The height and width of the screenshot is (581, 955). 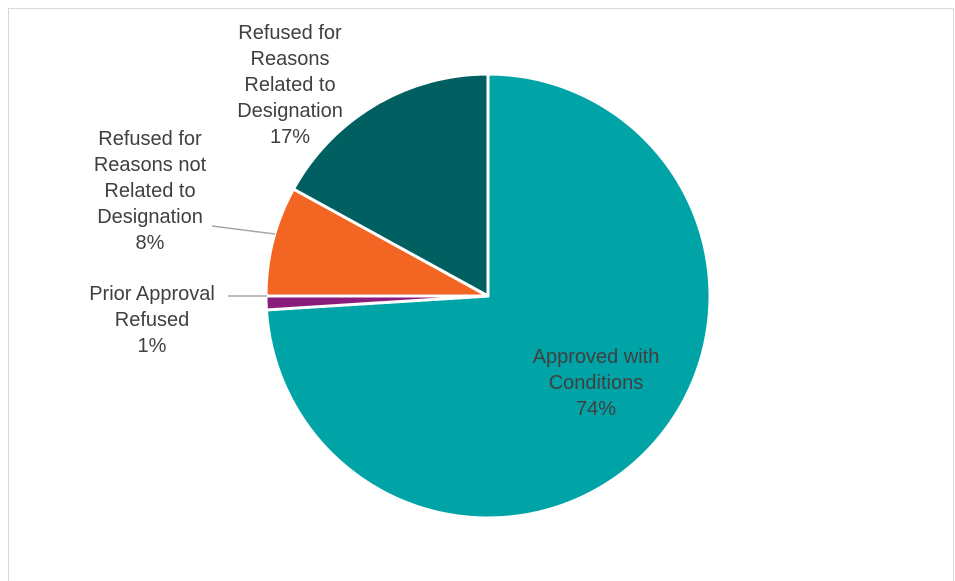 What do you see at coordinates (290, 59) in the screenshot?
I see `slice-name-label: Reasons` at bounding box center [290, 59].